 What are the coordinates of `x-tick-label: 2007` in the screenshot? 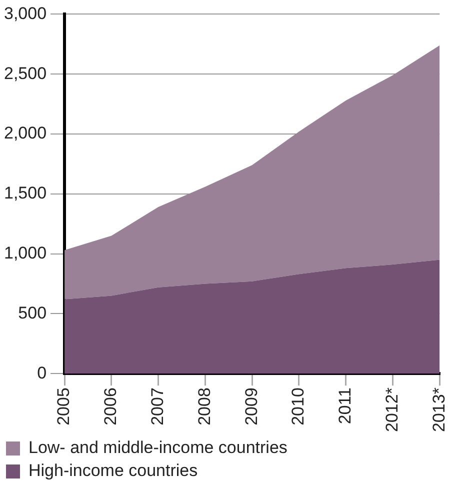 It's located at (157, 407).